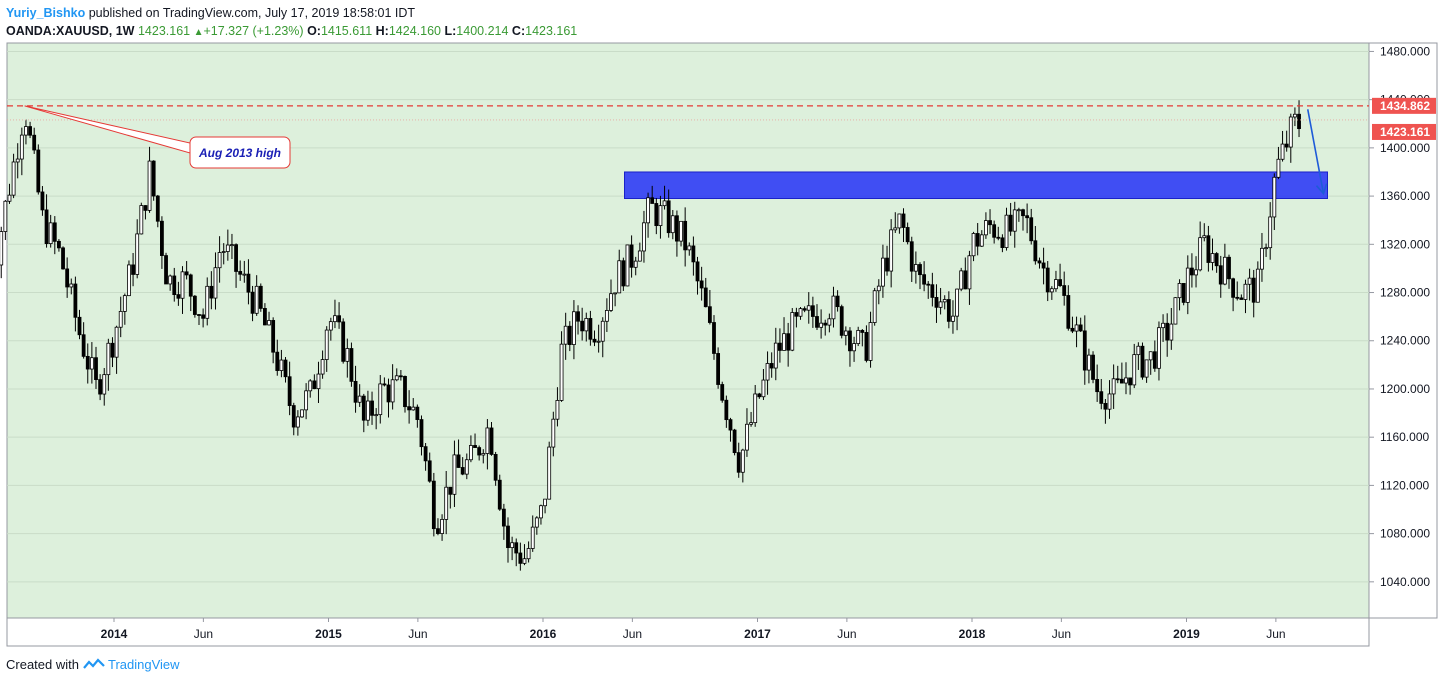 This screenshot has height=683, width=1444. What do you see at coordinates (70, 31) in the screenshot?
I see `symbol-label: OANDA:XAUUSD, 1W` at bounding box center [70, 31].